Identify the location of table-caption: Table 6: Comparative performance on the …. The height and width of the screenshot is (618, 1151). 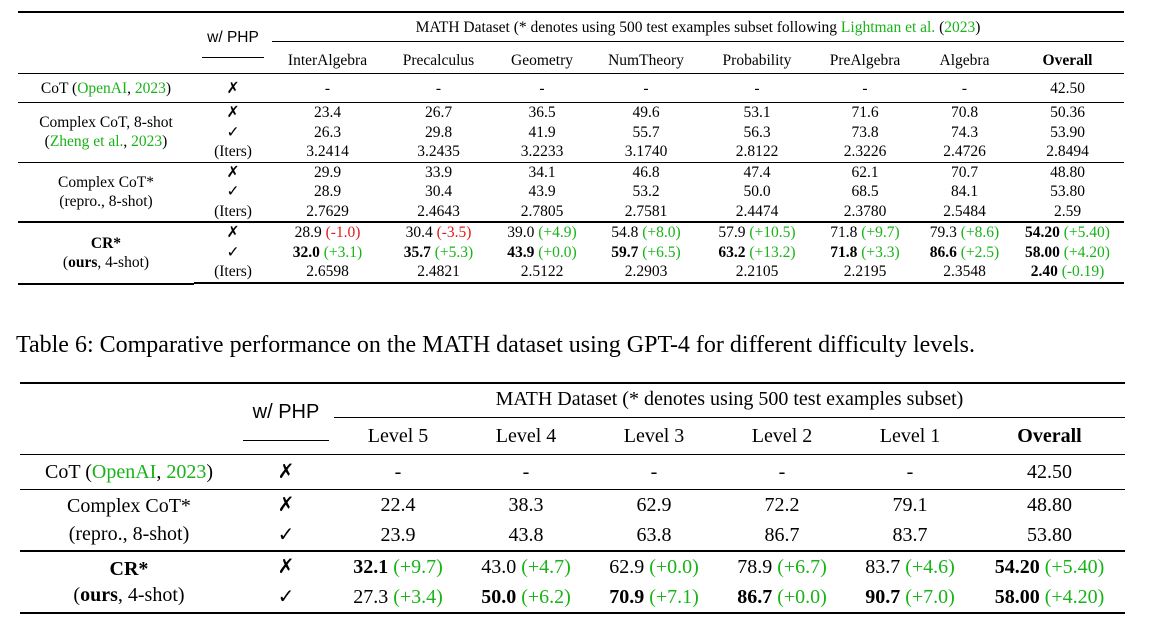
(495, 345).